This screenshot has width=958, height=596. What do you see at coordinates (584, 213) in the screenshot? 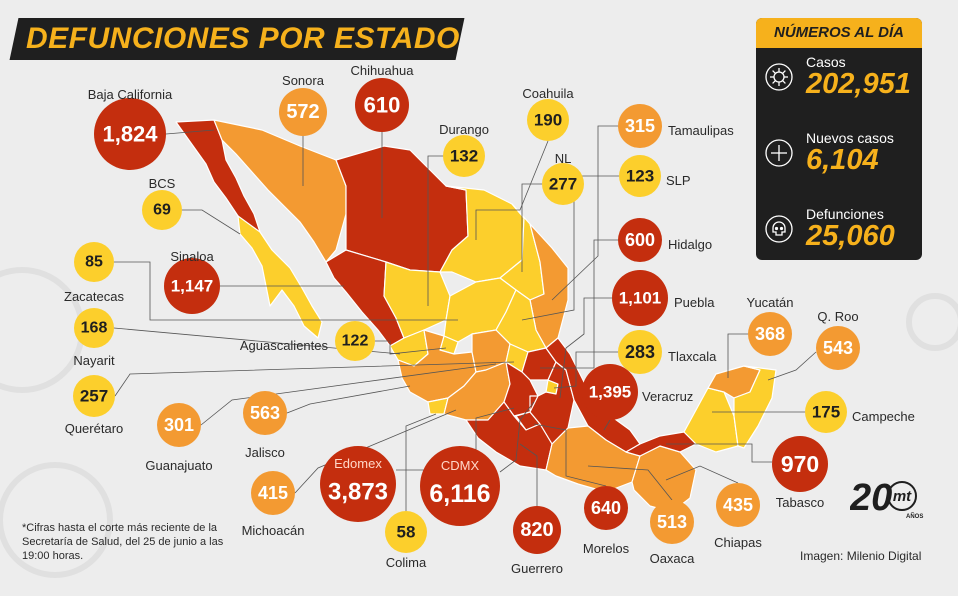
I see `leader-tamaulipas` at bounding box center [584, 213].